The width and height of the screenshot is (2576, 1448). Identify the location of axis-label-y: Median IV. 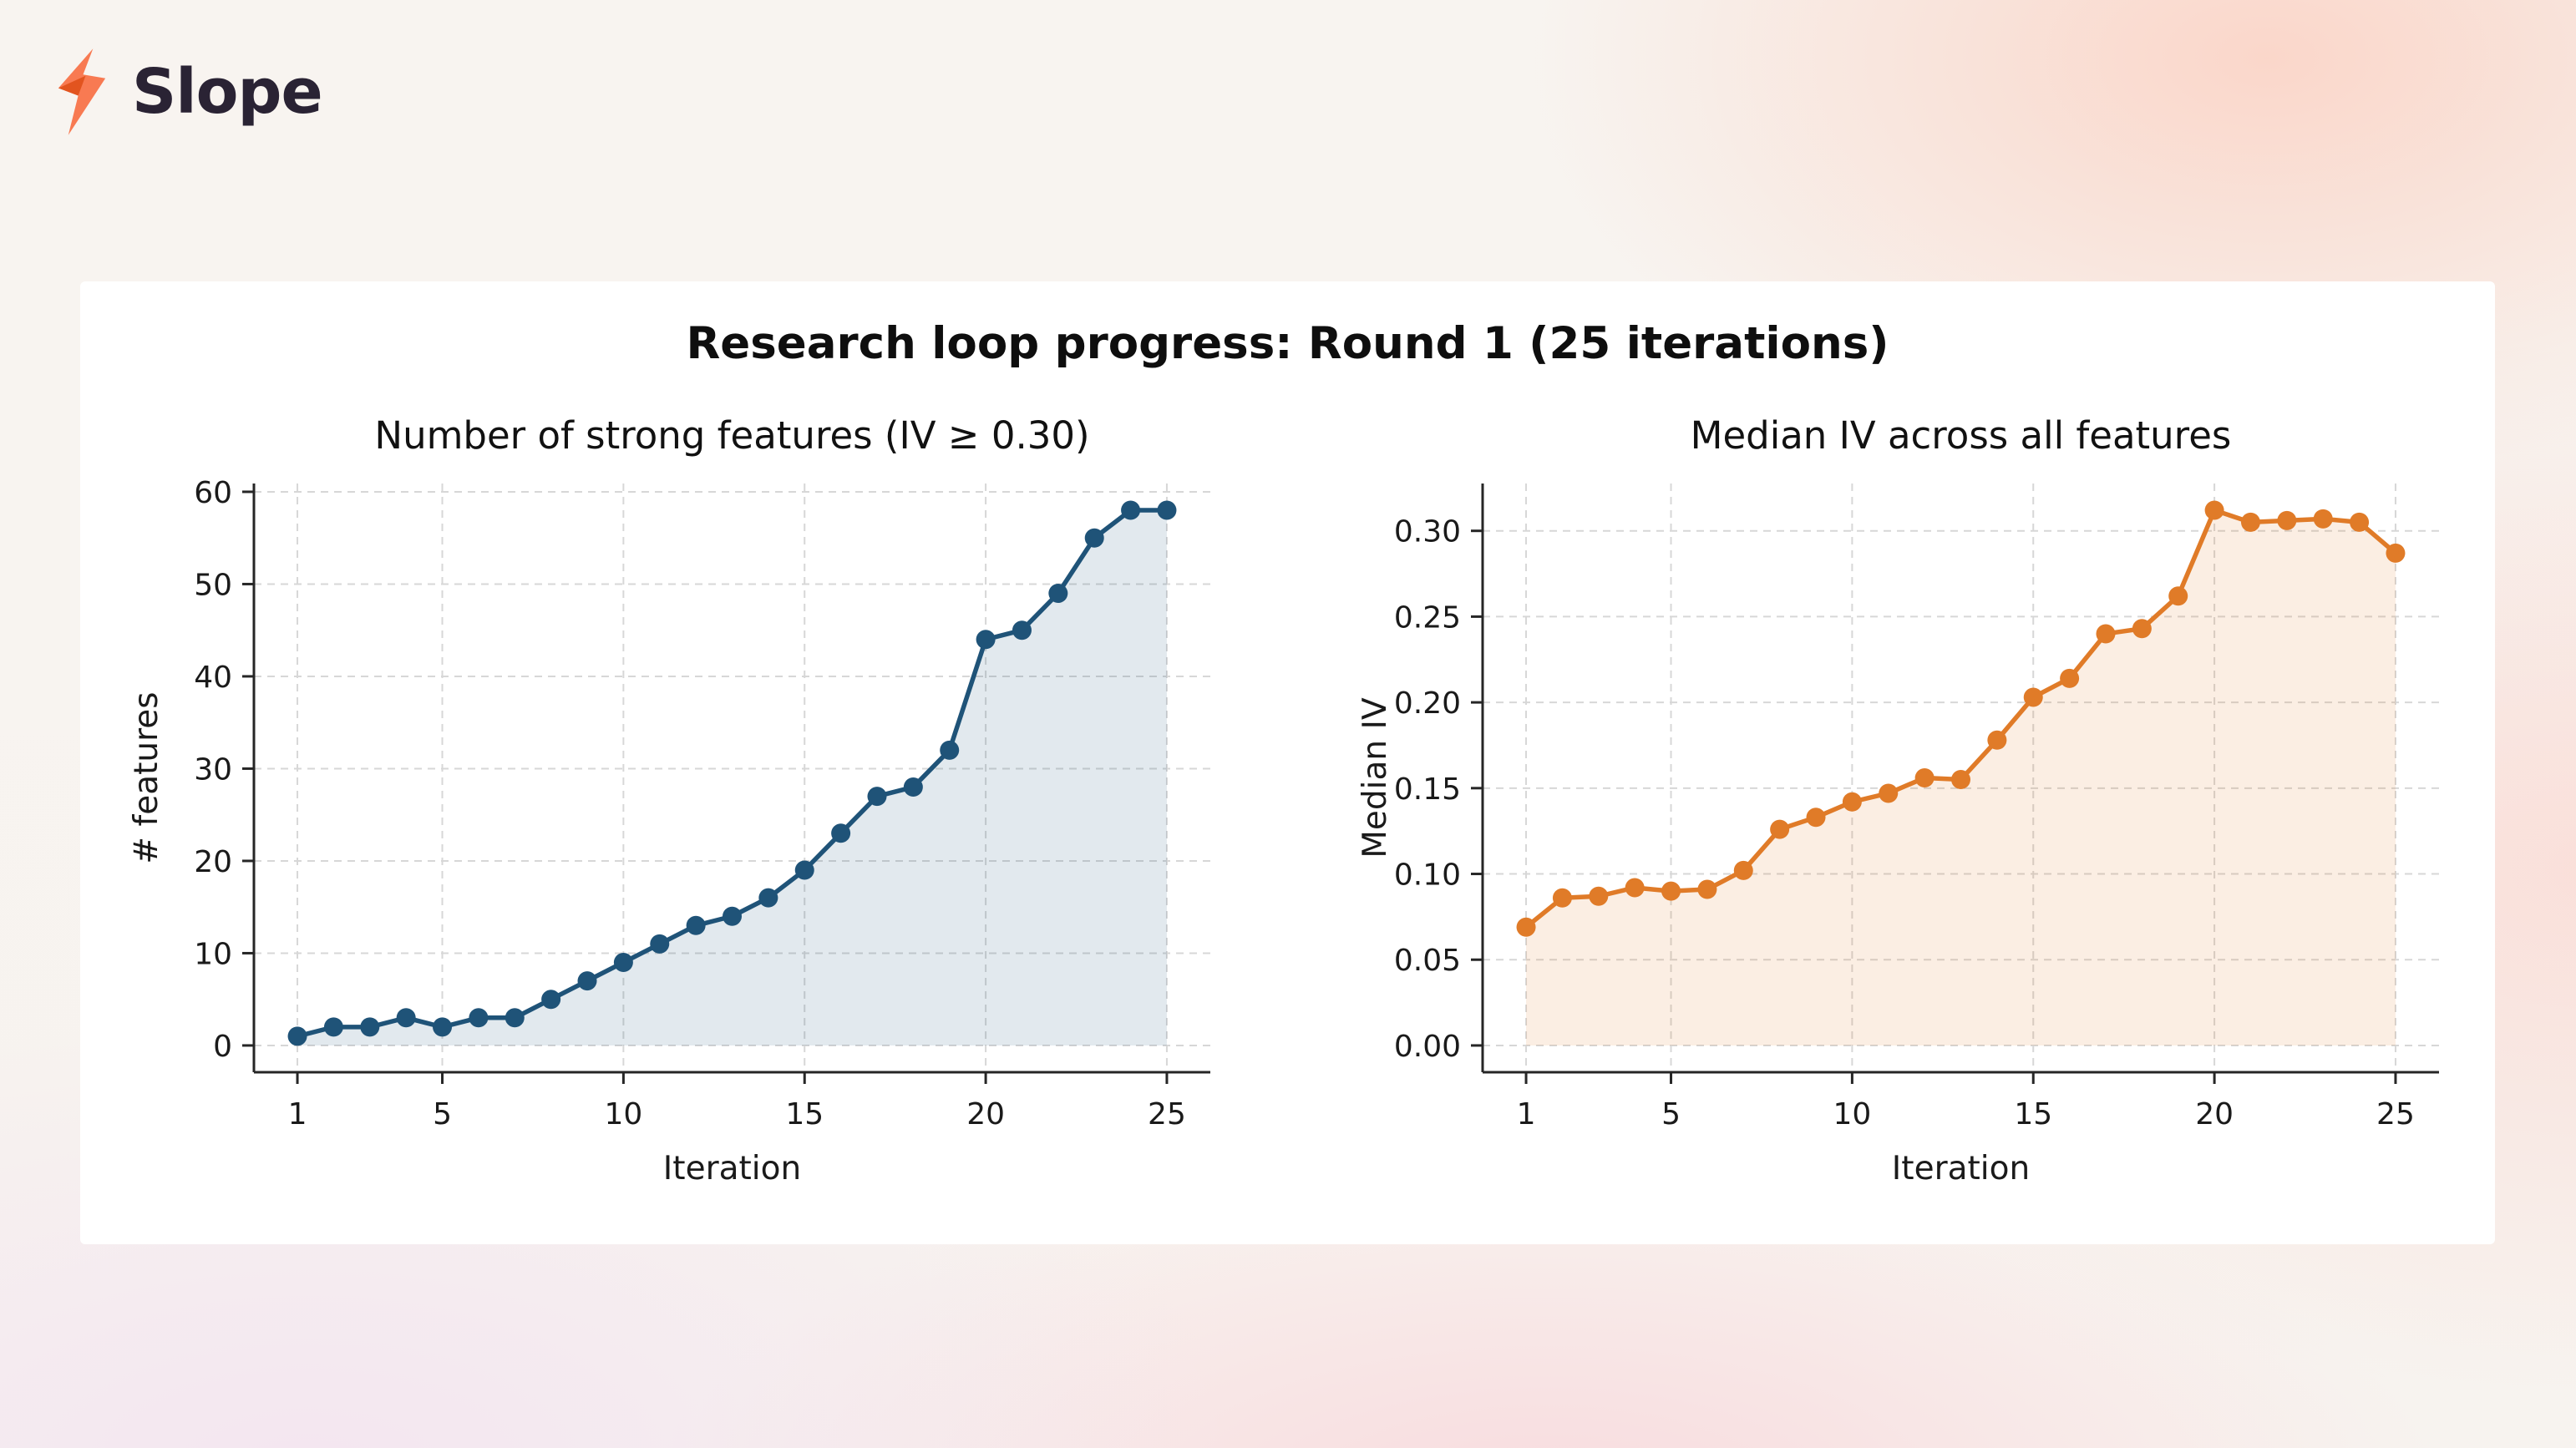
(1375, 777).